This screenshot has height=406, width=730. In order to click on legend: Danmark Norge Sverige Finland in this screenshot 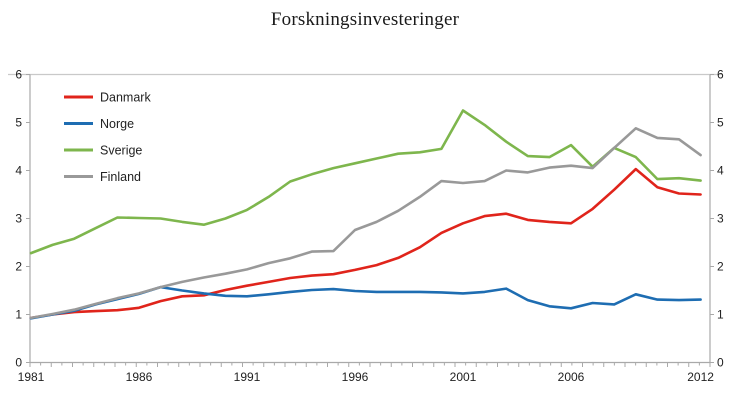, I will do `click(107, 137)`.